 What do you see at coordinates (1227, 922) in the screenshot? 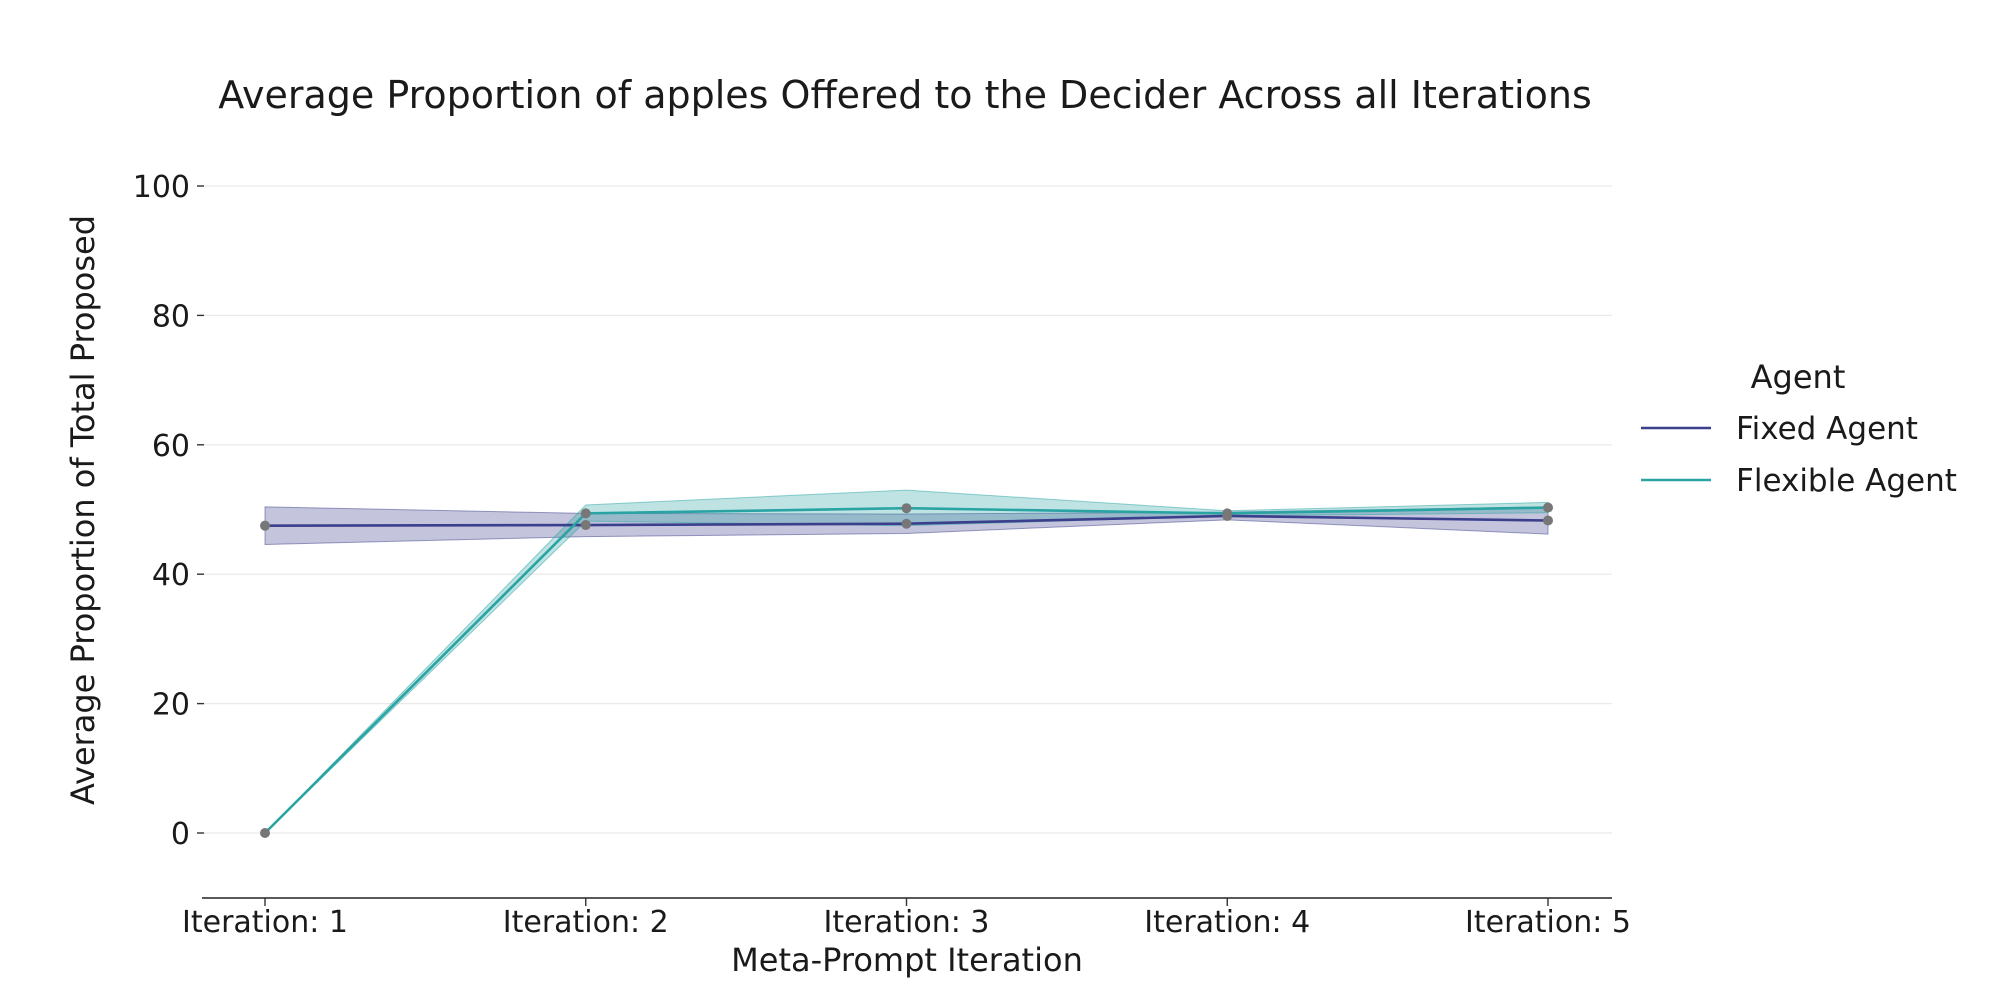
I see `x-tick-label: Iteration: 4` at bounding box center [1227, 922].